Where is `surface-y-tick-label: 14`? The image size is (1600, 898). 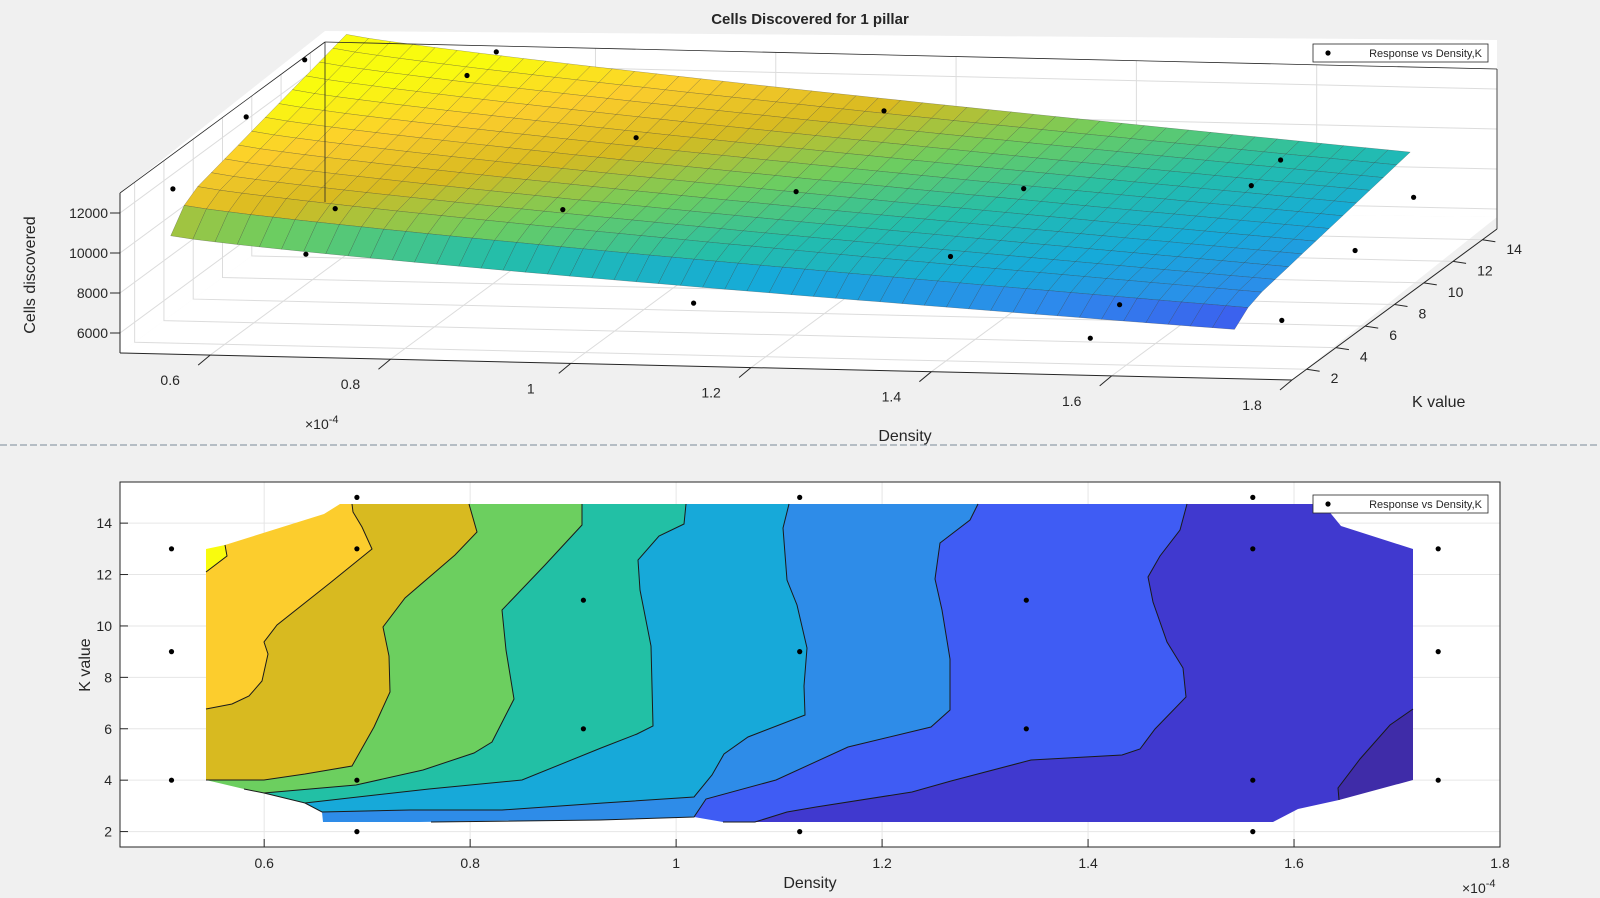
surface-y-tick-label: 14 is located at coordinates (1514, 249).